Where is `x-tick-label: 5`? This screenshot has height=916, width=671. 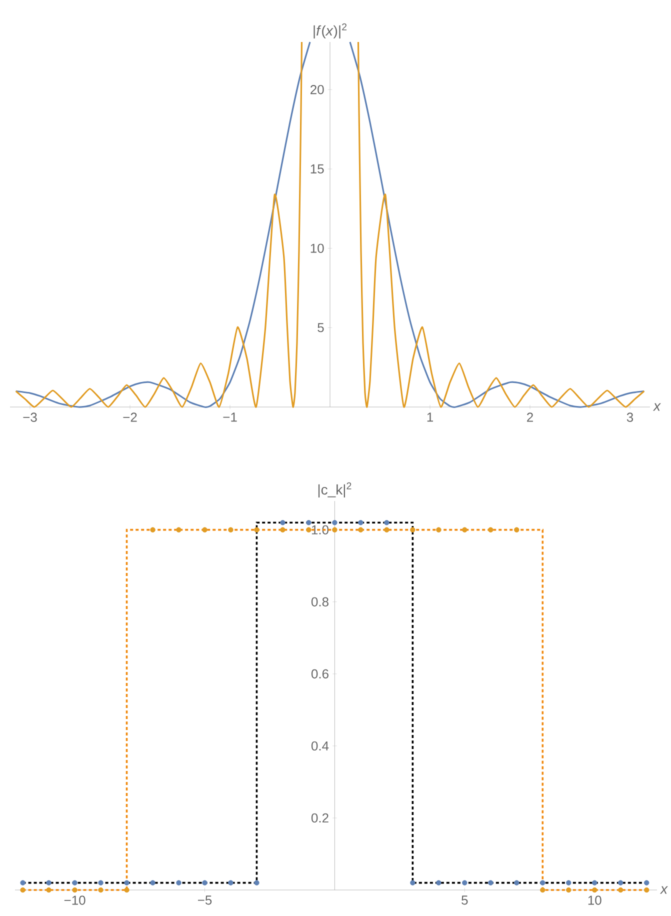
x-tick-label: 5 is located at coordinates (465, 900).